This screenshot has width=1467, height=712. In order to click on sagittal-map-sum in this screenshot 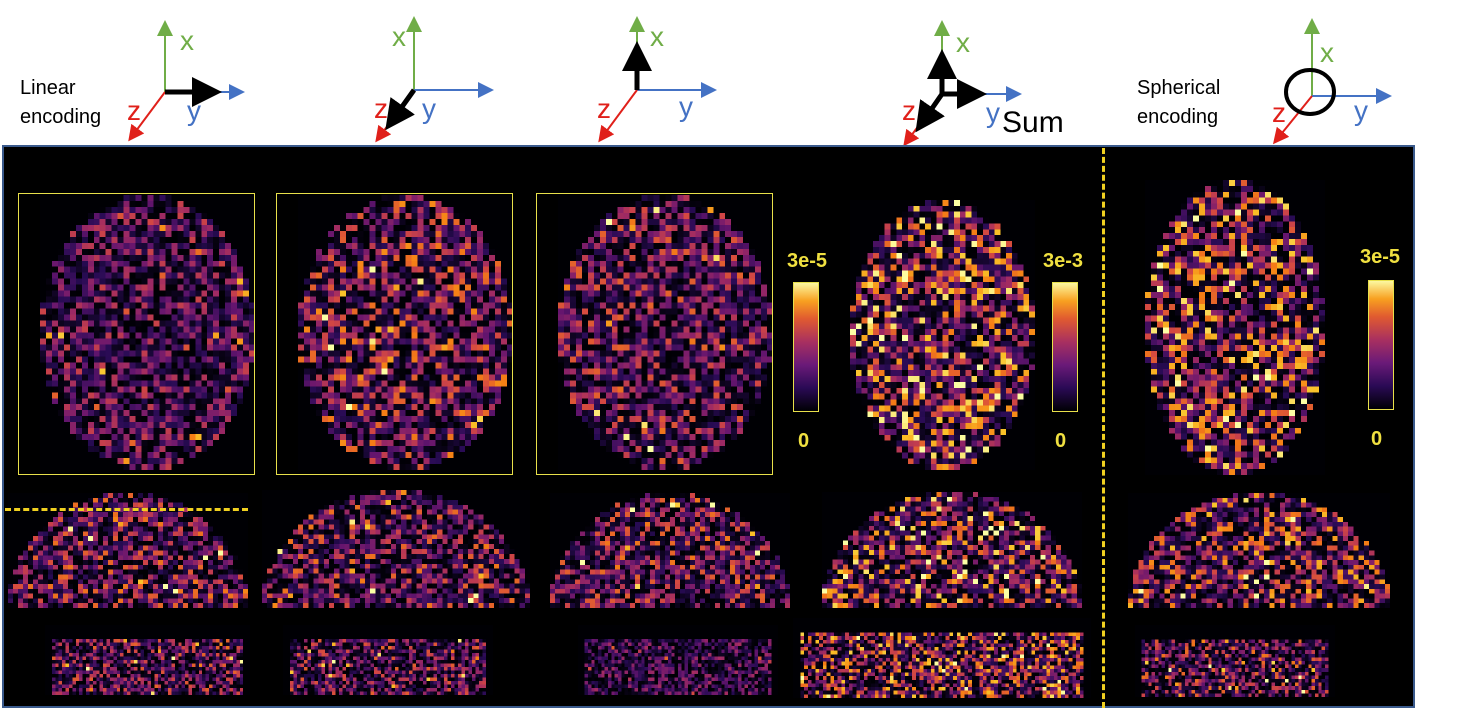, I will do `click(942, 658)`.